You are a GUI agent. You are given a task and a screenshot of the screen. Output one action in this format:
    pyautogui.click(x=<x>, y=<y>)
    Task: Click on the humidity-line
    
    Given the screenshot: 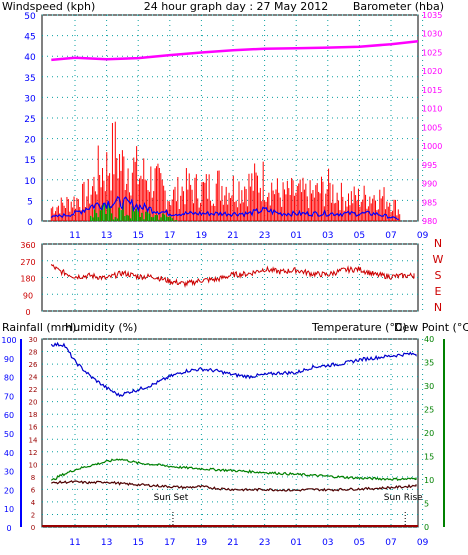 What is the action you would take?
    pyautogui.click(x=233, y=369)
    